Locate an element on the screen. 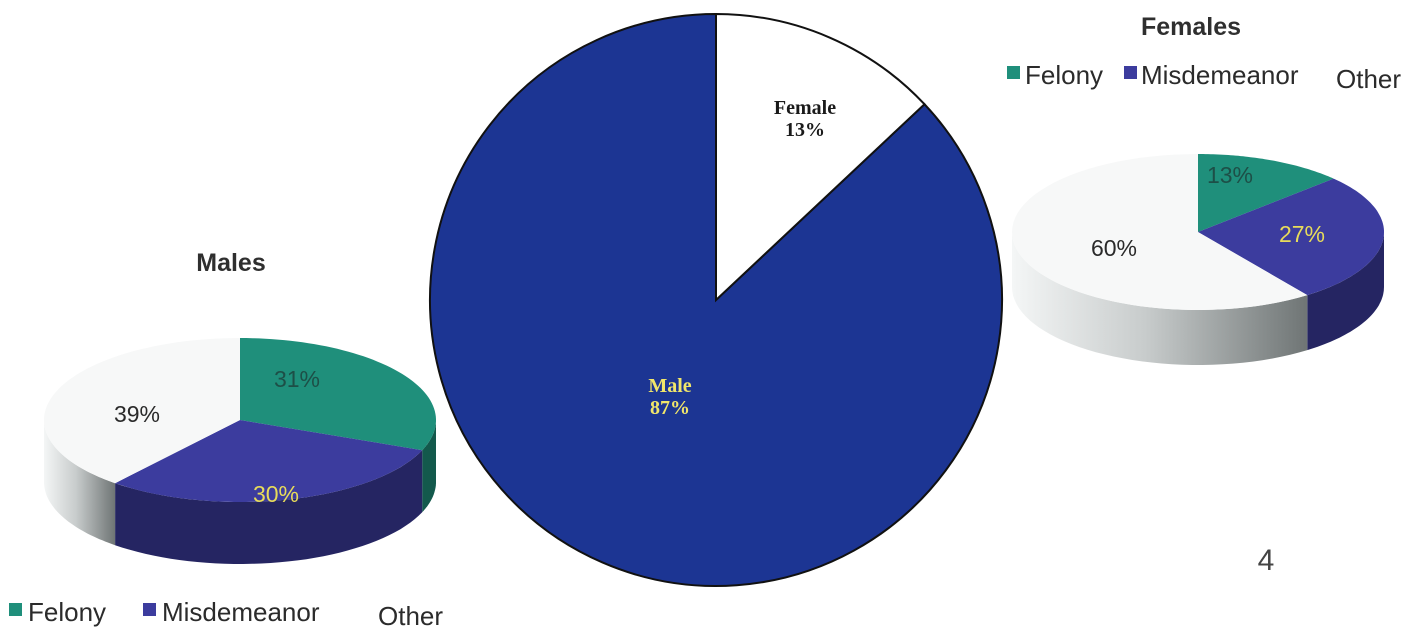  data-label-other: 60% is located at coordinates (1114, 248).